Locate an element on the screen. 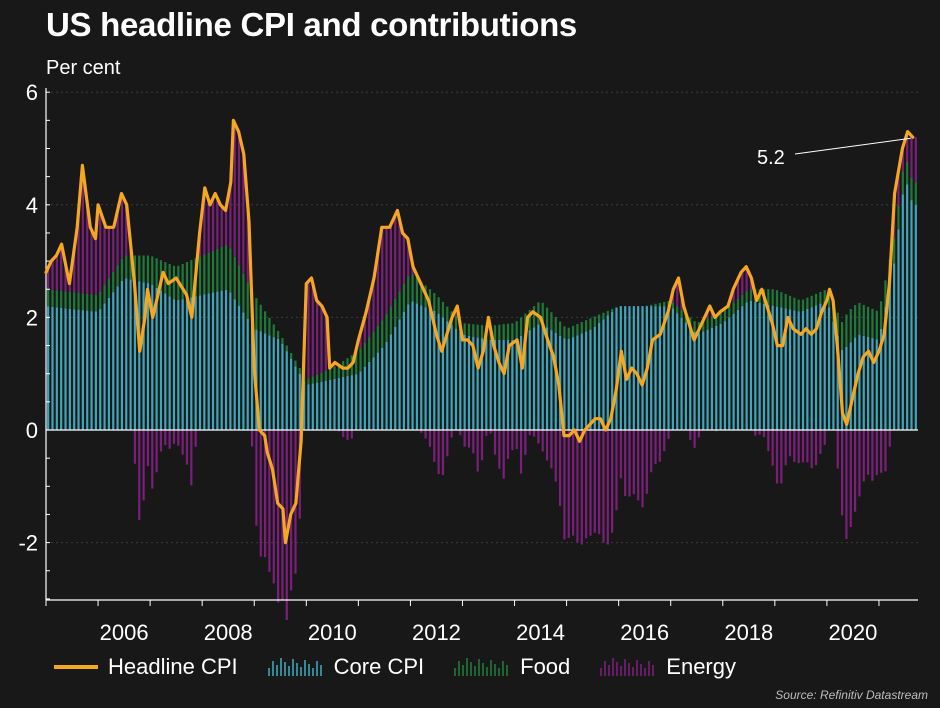 This screenshot has width=940, height=708. y-tick-label: 6 is located at coordinates (32, 92).